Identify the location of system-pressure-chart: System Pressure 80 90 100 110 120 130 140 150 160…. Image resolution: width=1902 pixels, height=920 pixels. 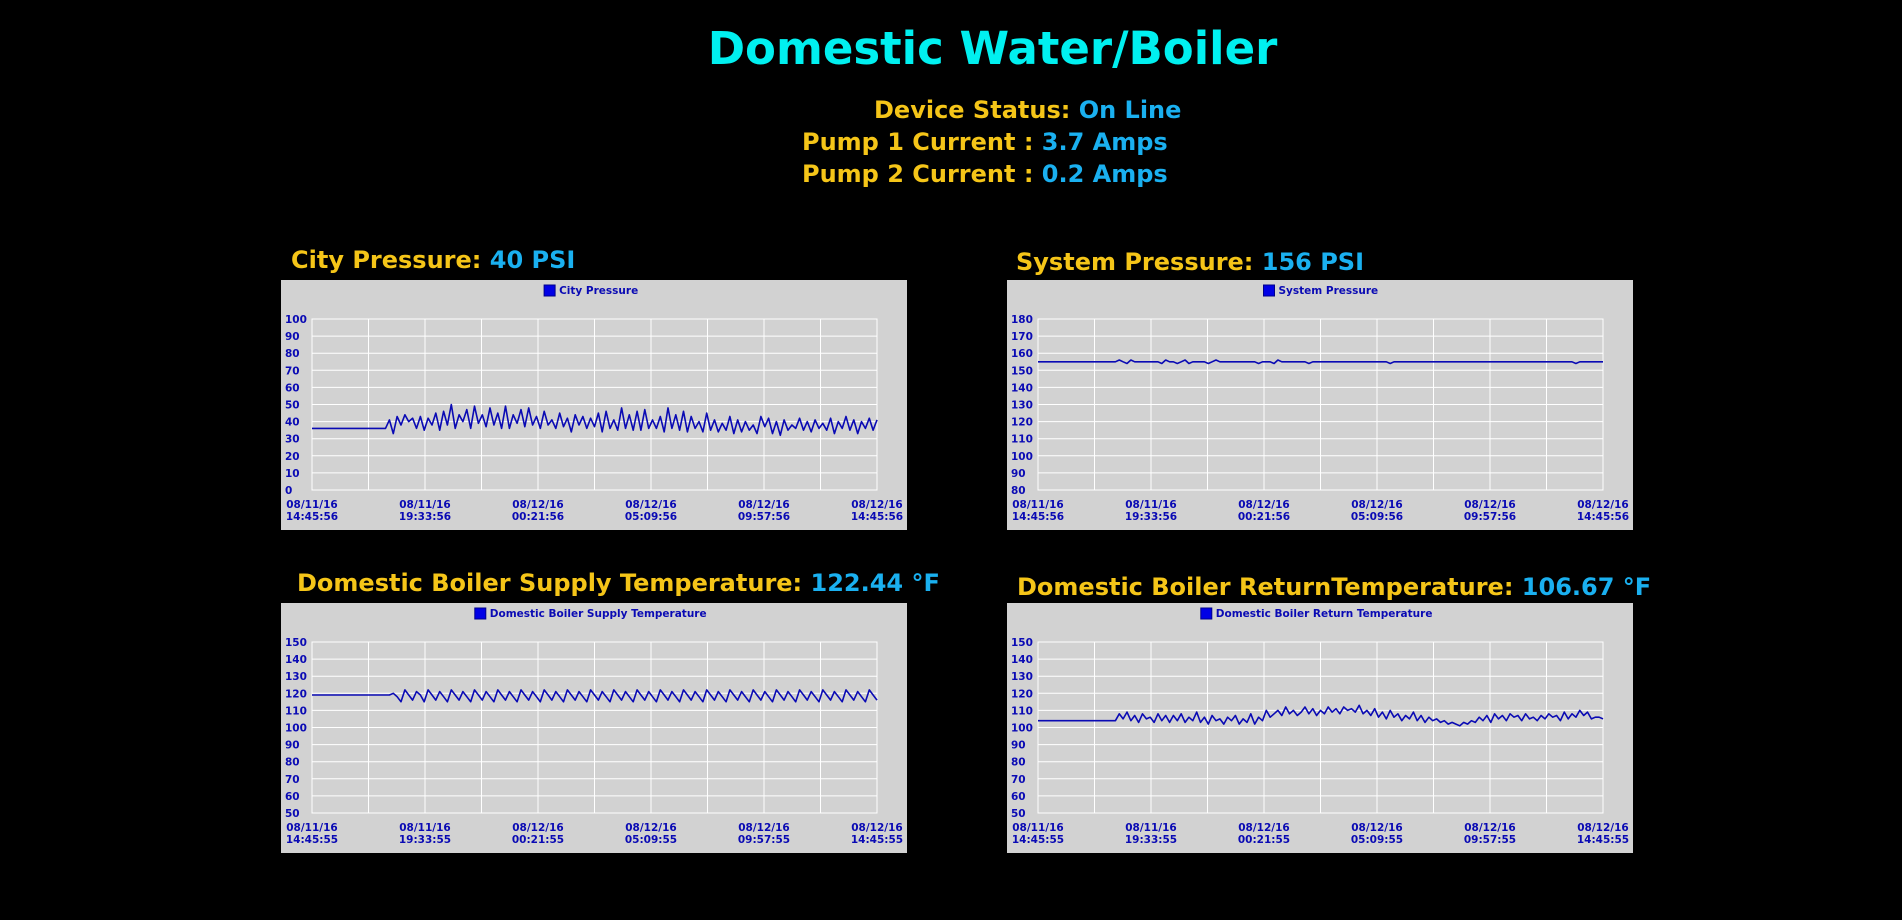
(1320, 405).